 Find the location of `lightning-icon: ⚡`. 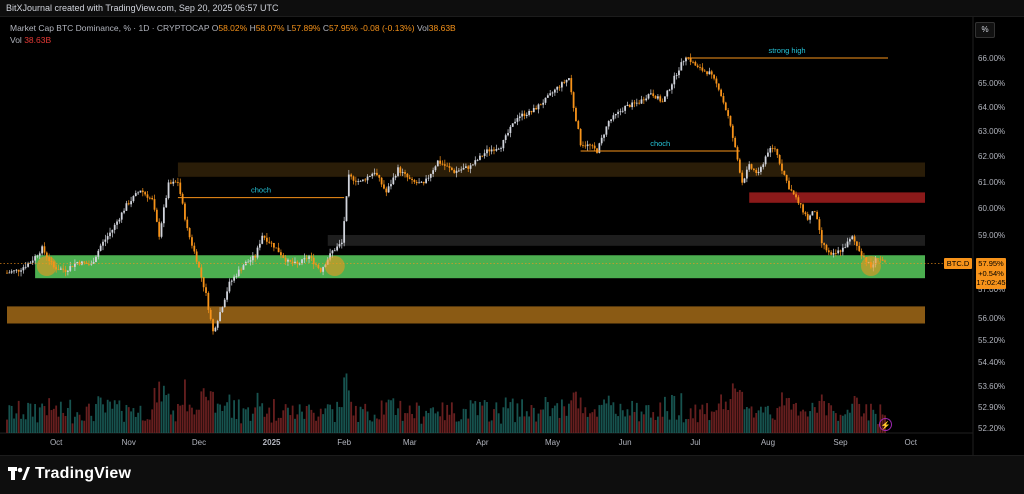

lightning-icon: ⚡ is located at coordinates (885, 424).